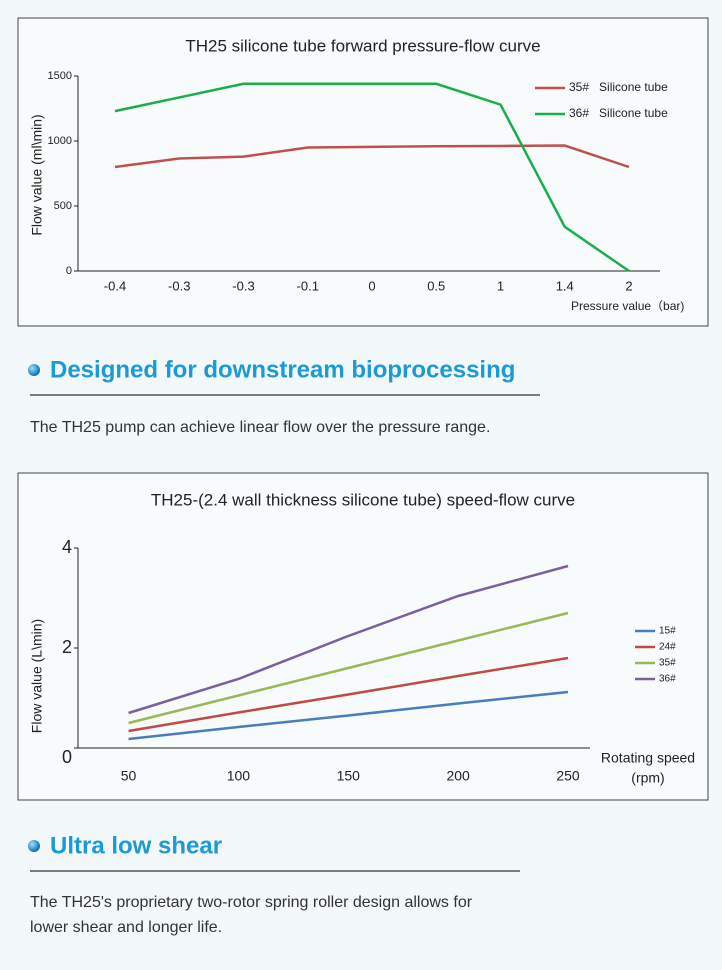 The image size is (722, 970). What do you see at coordinates (115, 285) in the screenshot?
I see `x-tick-label: -0.4` at bounding box center [115, 285].